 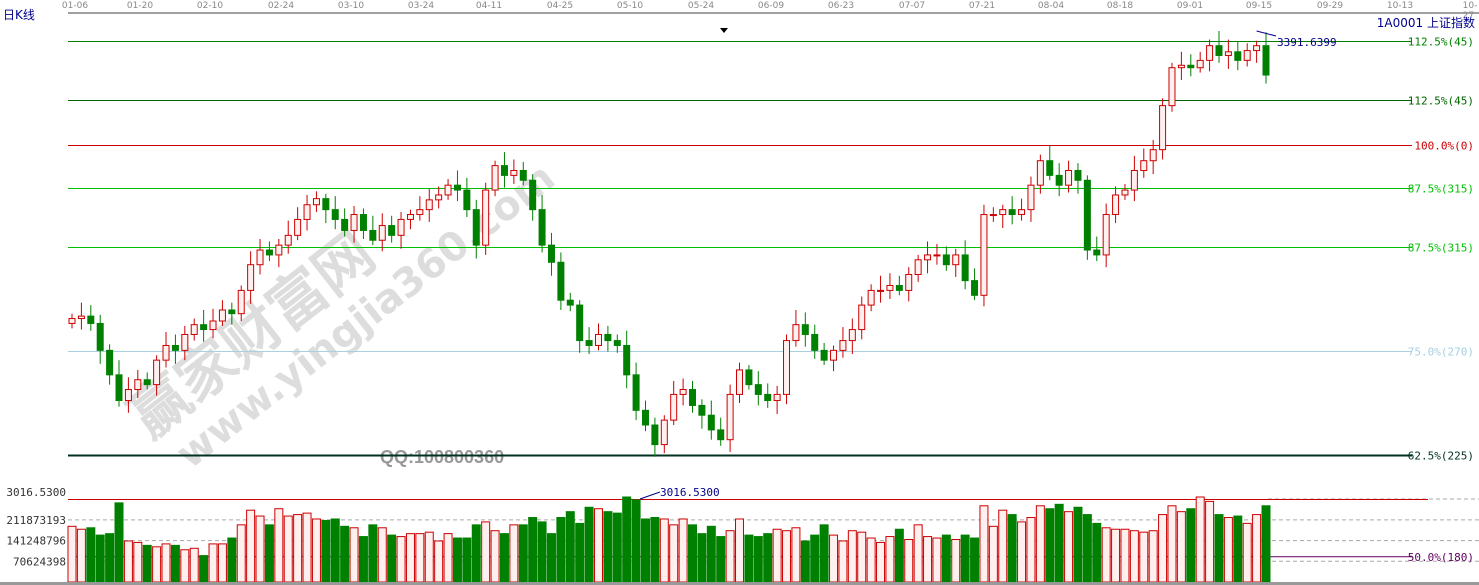 I want to click on low-price-label: 3016.5300, so click(x=690, y=492).